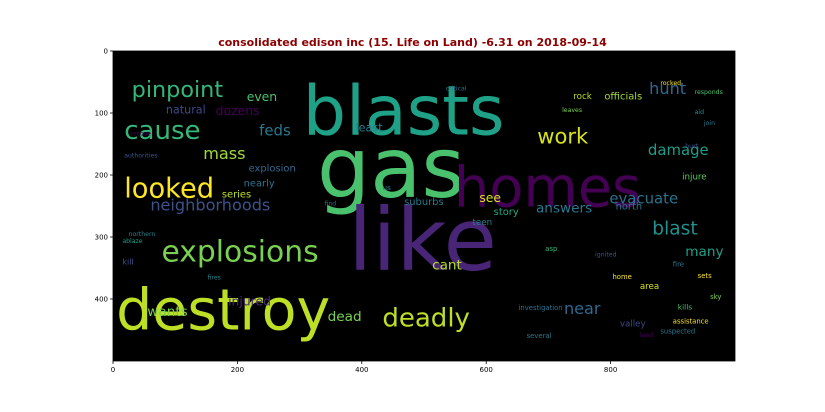 This screenshot has height=412, width=825. What do you see at coordinates (606, 255) in the screenshot?
I see `word-ignited: ignited` at bounding box center [606, 255].